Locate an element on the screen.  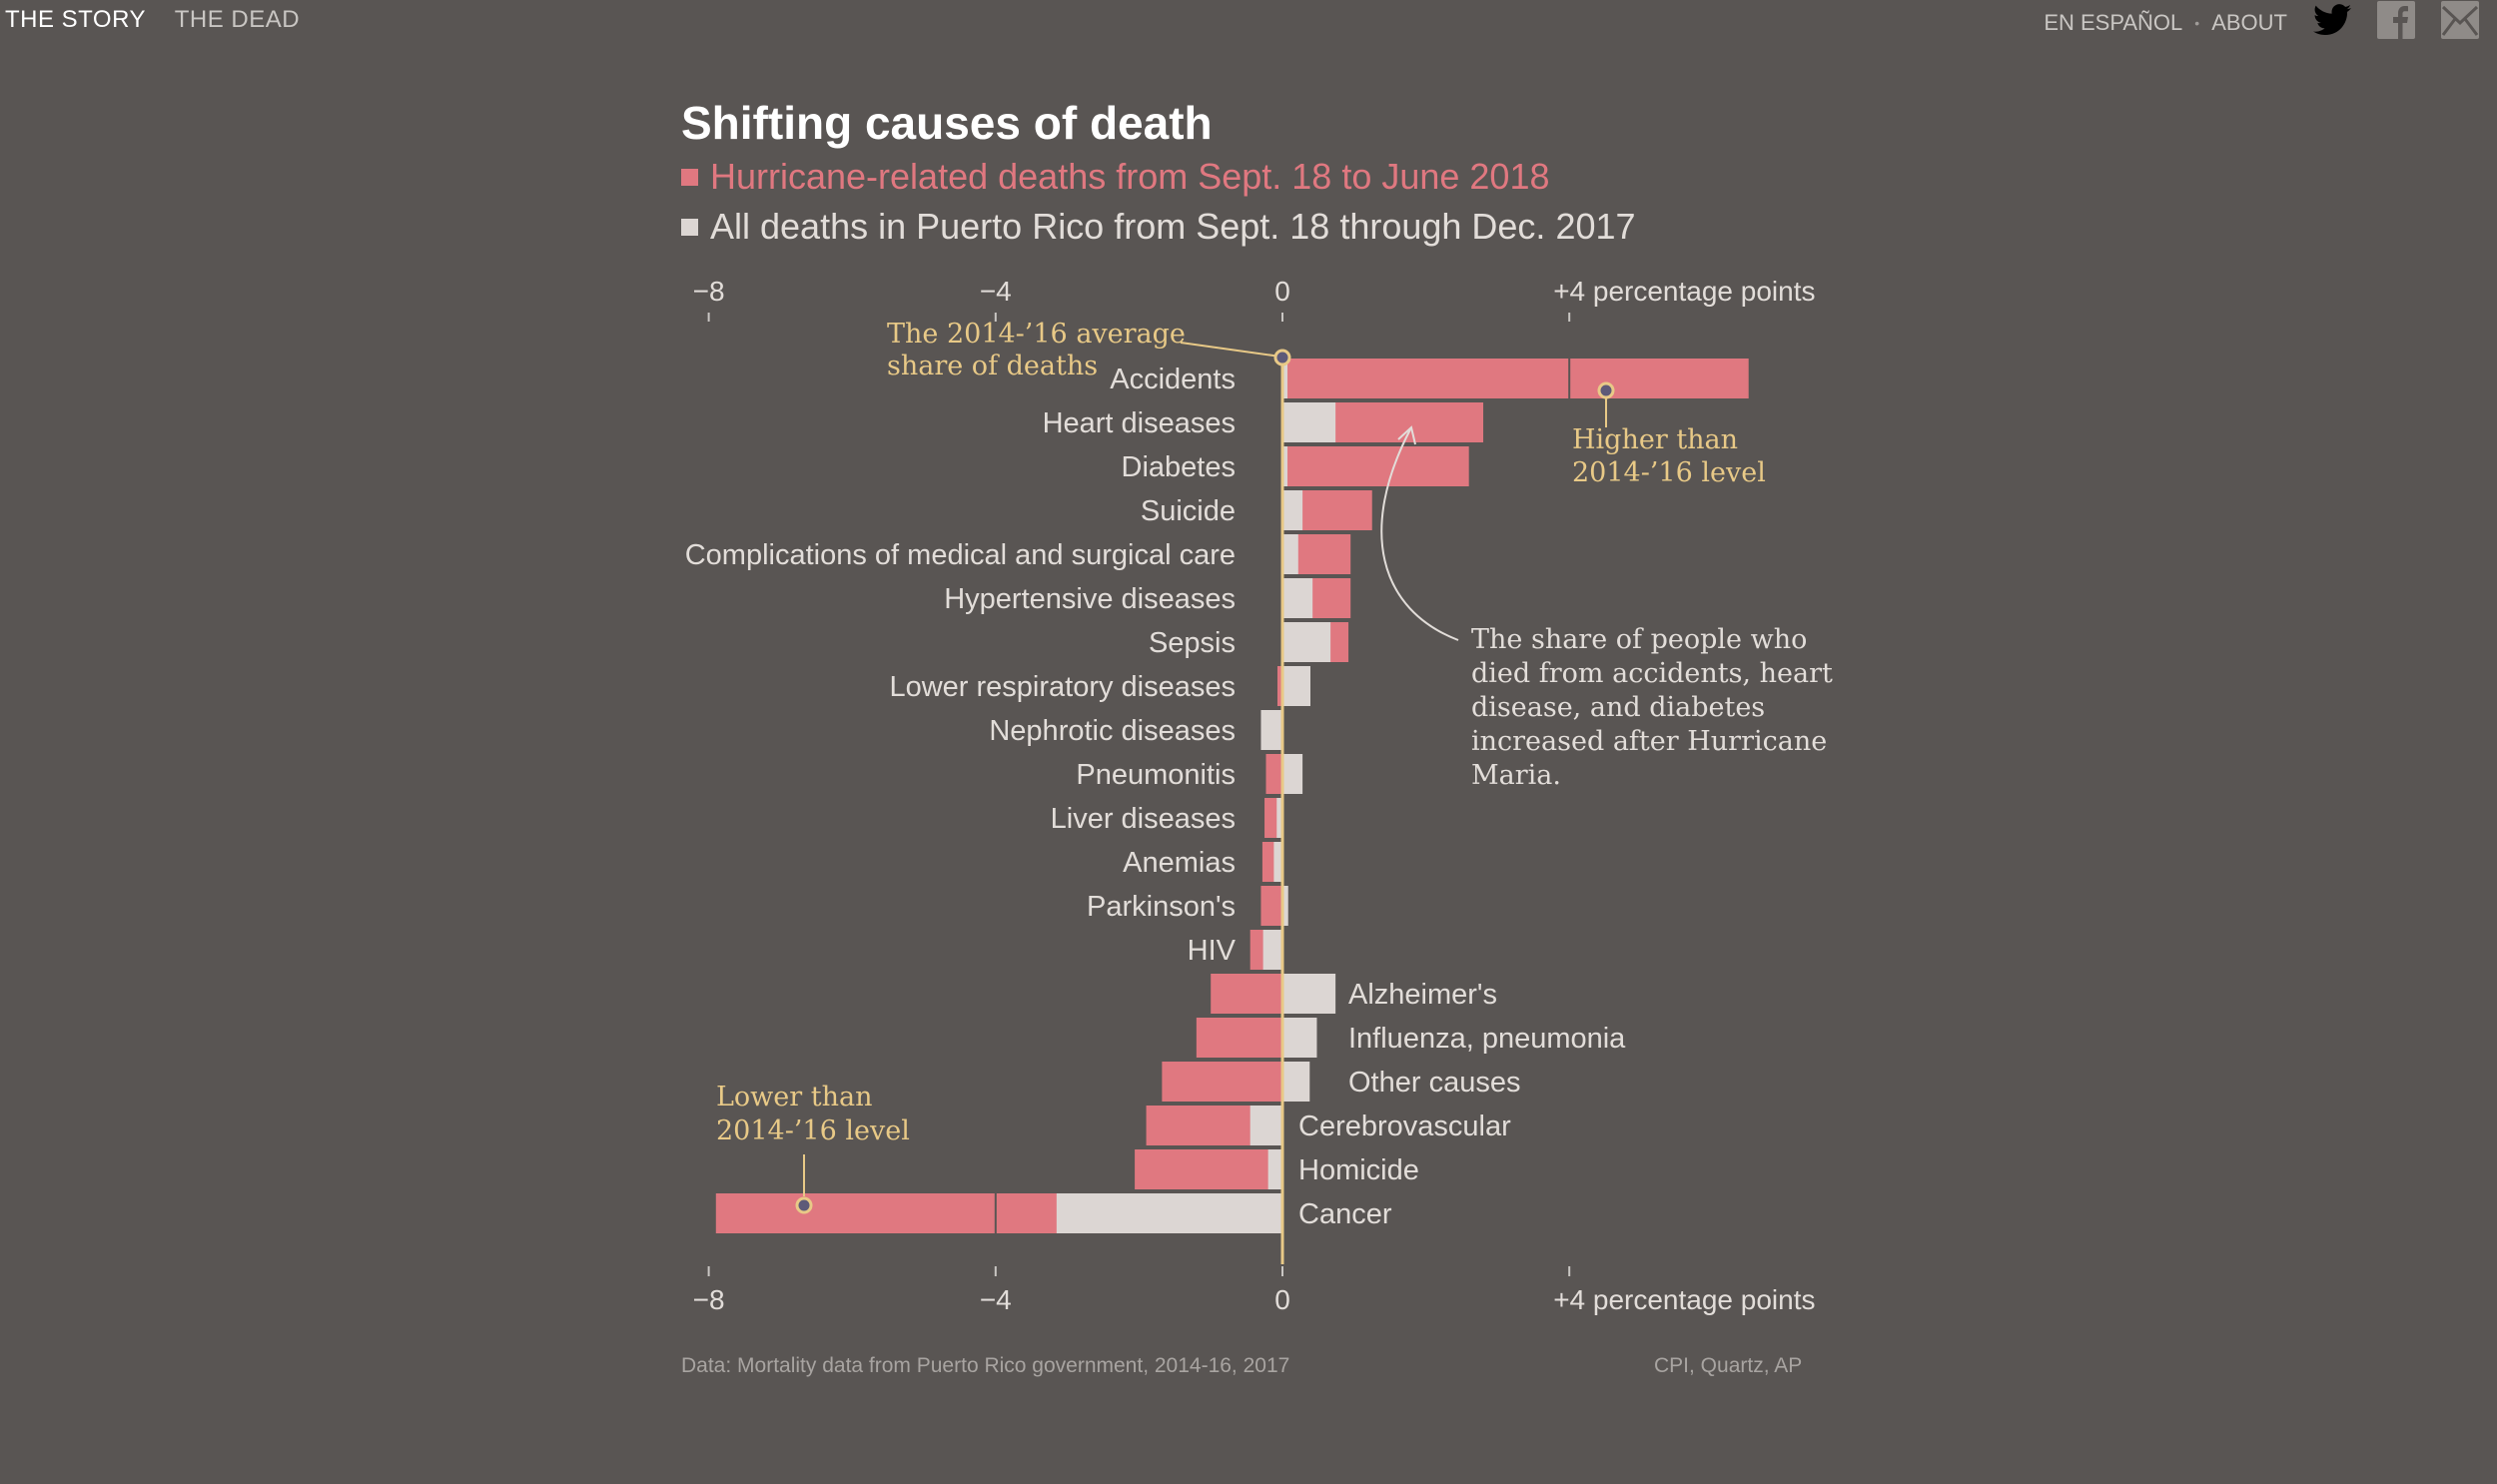
baseline-annotation-text: share of deaths is located at coordinates (992, 366).